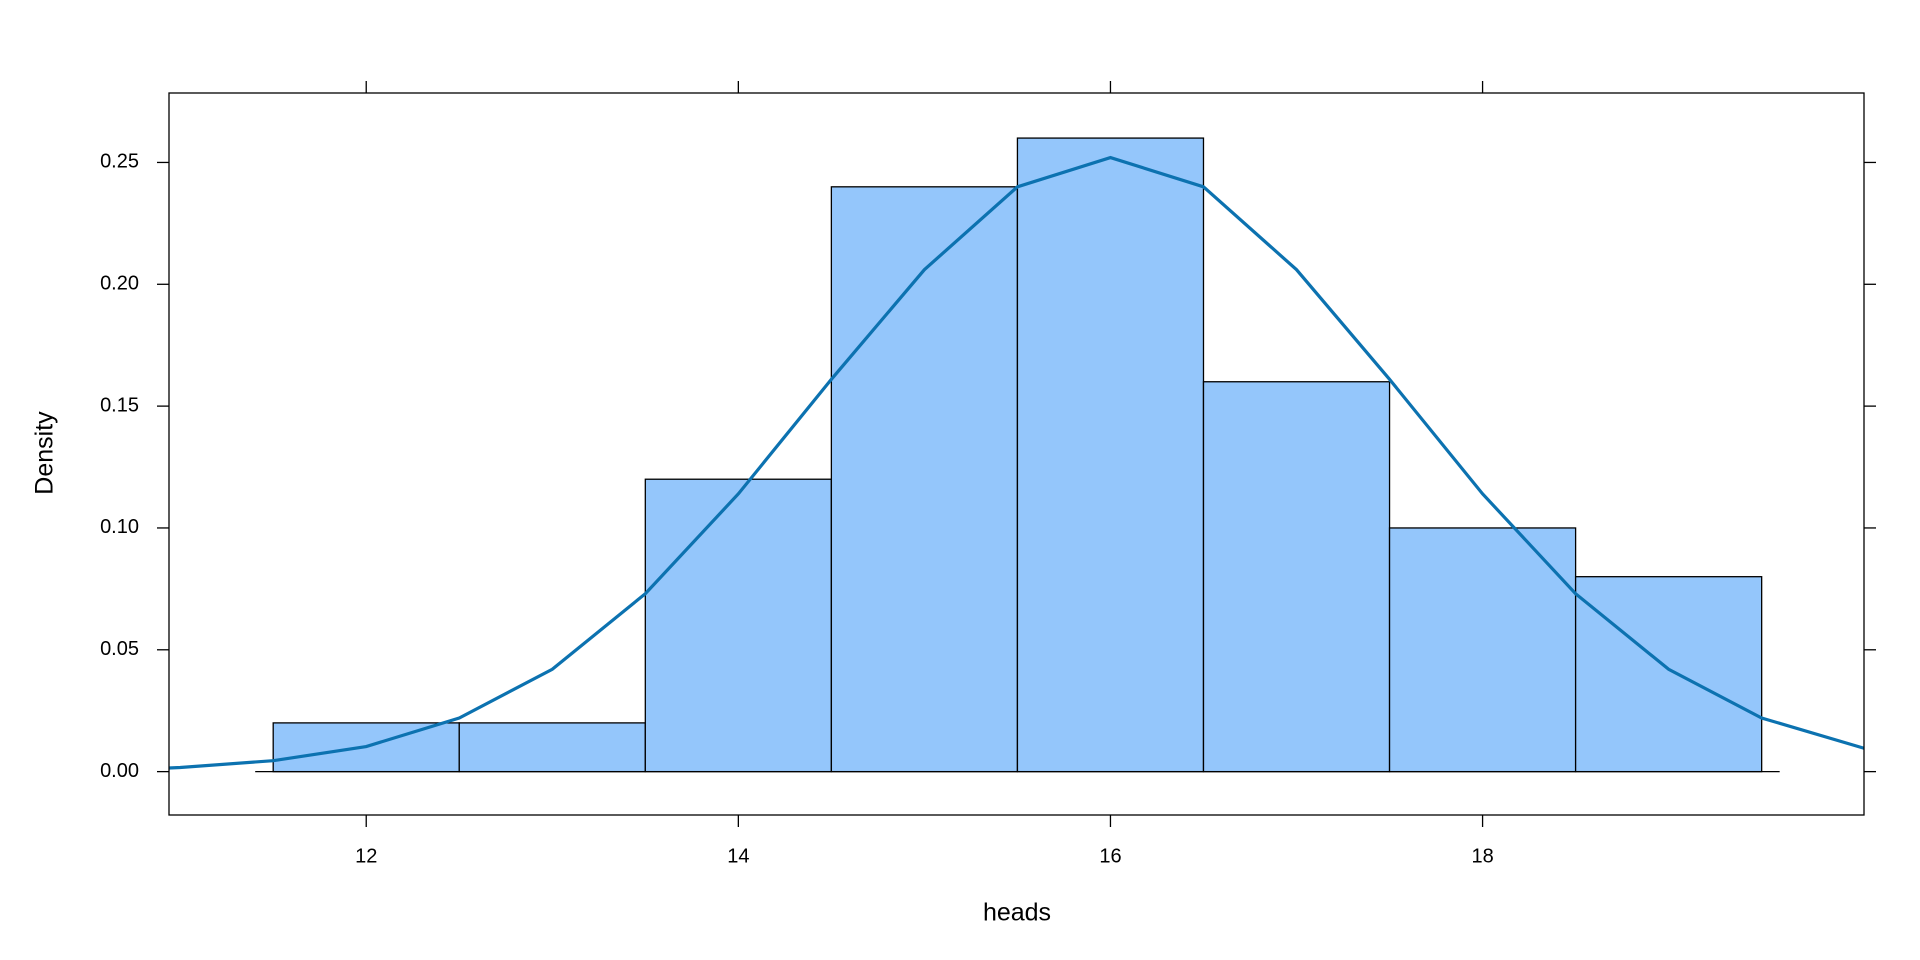  What do you see at coordinates (1110, 856) in the screenshot?
I see `x-tick-label: 16` at bounding box center [1110, 856].